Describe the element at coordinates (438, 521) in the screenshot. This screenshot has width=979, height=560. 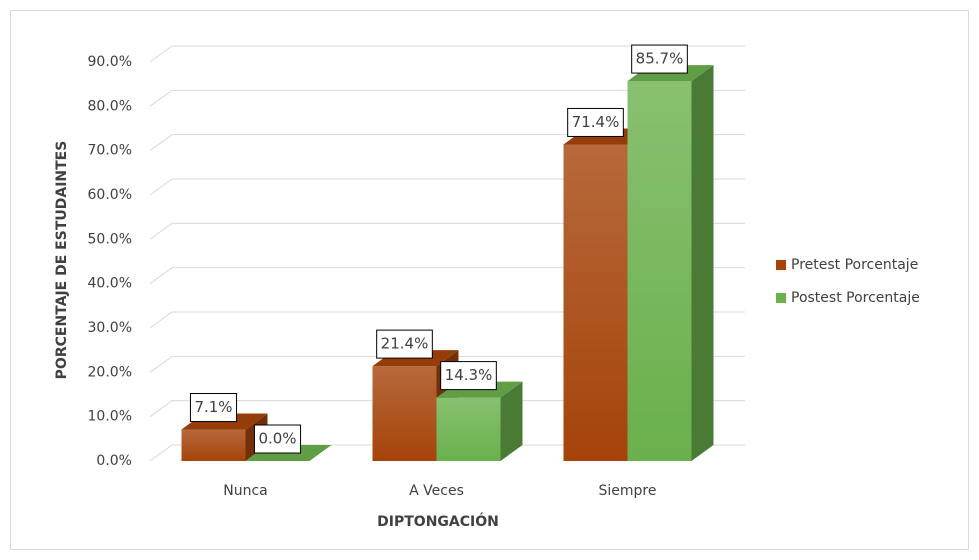
I see `x-axis-title: DIPTONGACIÓN` at that location.